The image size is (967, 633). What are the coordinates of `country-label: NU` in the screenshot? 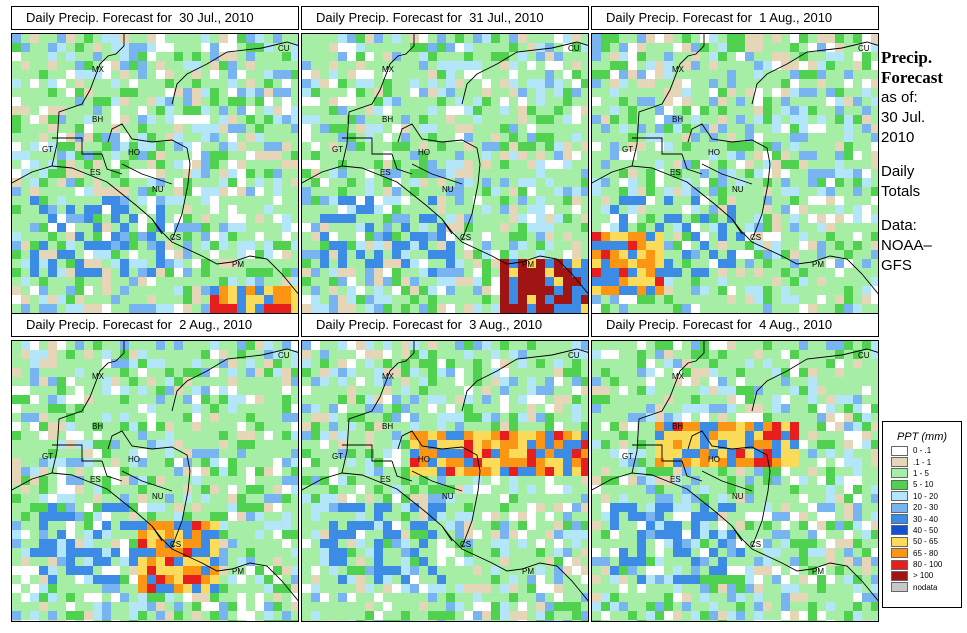 It's located at (158, 189).